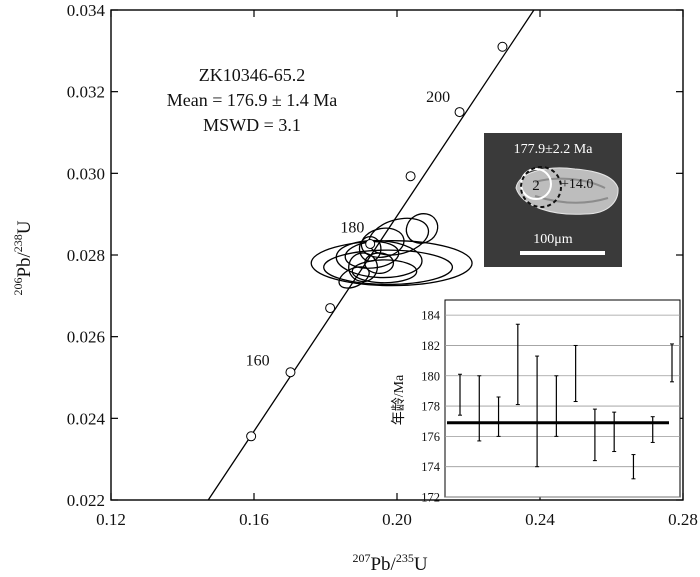 Image resolution: width=700 pixels, height=577 pixels. Describe the element at coordinates (430, 376) in the screenshot. I see `inset-y-tick-label: 180` at that location.